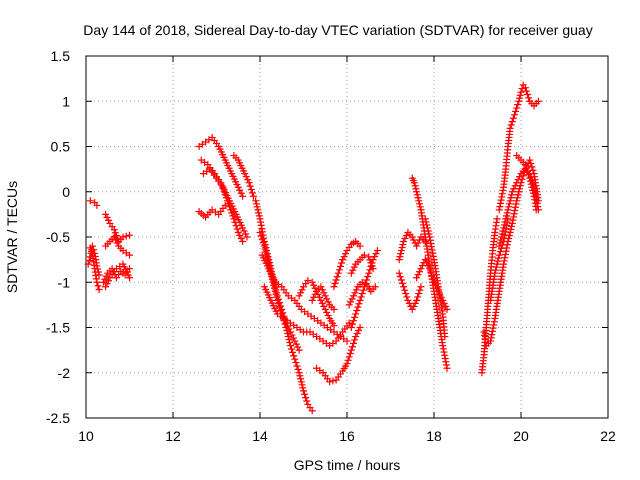 The width and height of the screenshot is (640, 480). What do you see at coordinates (58, 328) in the screenshot?
I see `y-tick-label: -1.5` at bounding box center [58, 328].